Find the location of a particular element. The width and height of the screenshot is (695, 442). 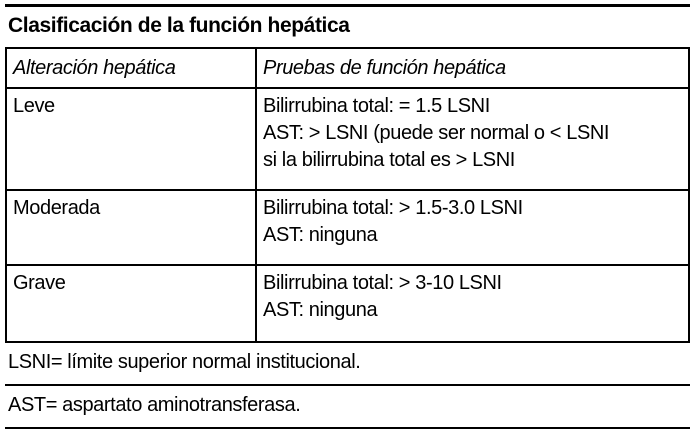

footnote-ast: AST= aspartato aminotransferasa. is located at coordinates (154, 405).